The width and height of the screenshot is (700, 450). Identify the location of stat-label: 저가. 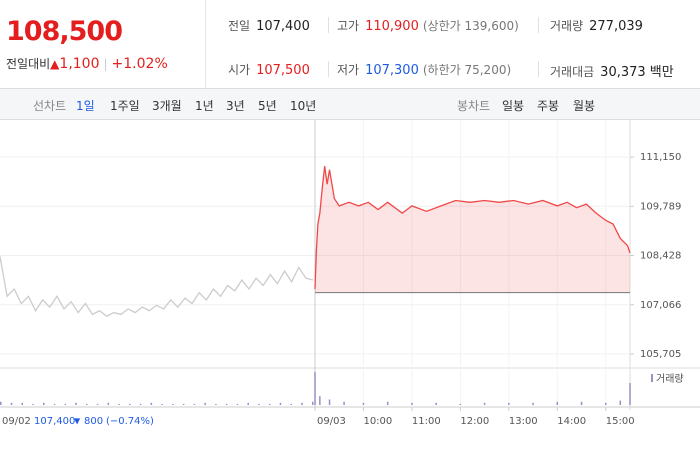
(348, 70).